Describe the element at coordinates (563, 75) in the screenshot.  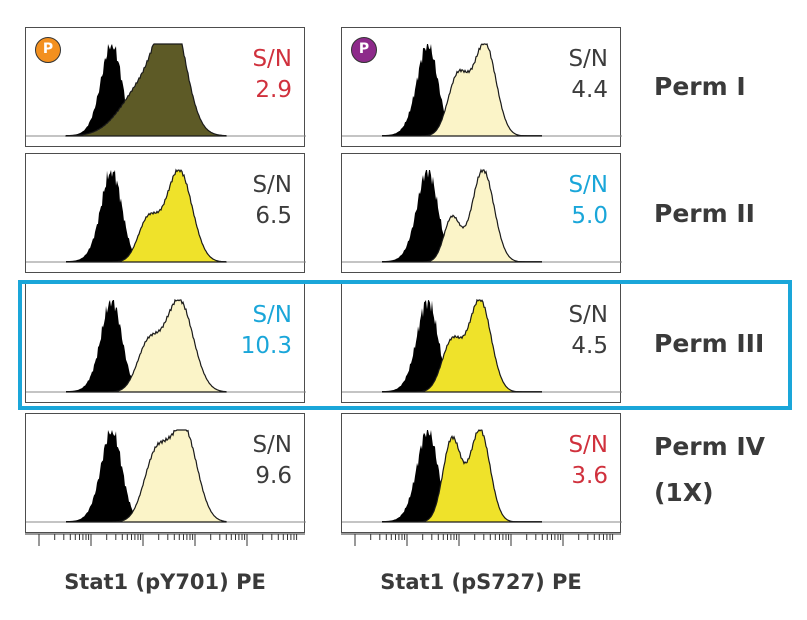
I see `sn-readout: S/N 4.4` at that location.